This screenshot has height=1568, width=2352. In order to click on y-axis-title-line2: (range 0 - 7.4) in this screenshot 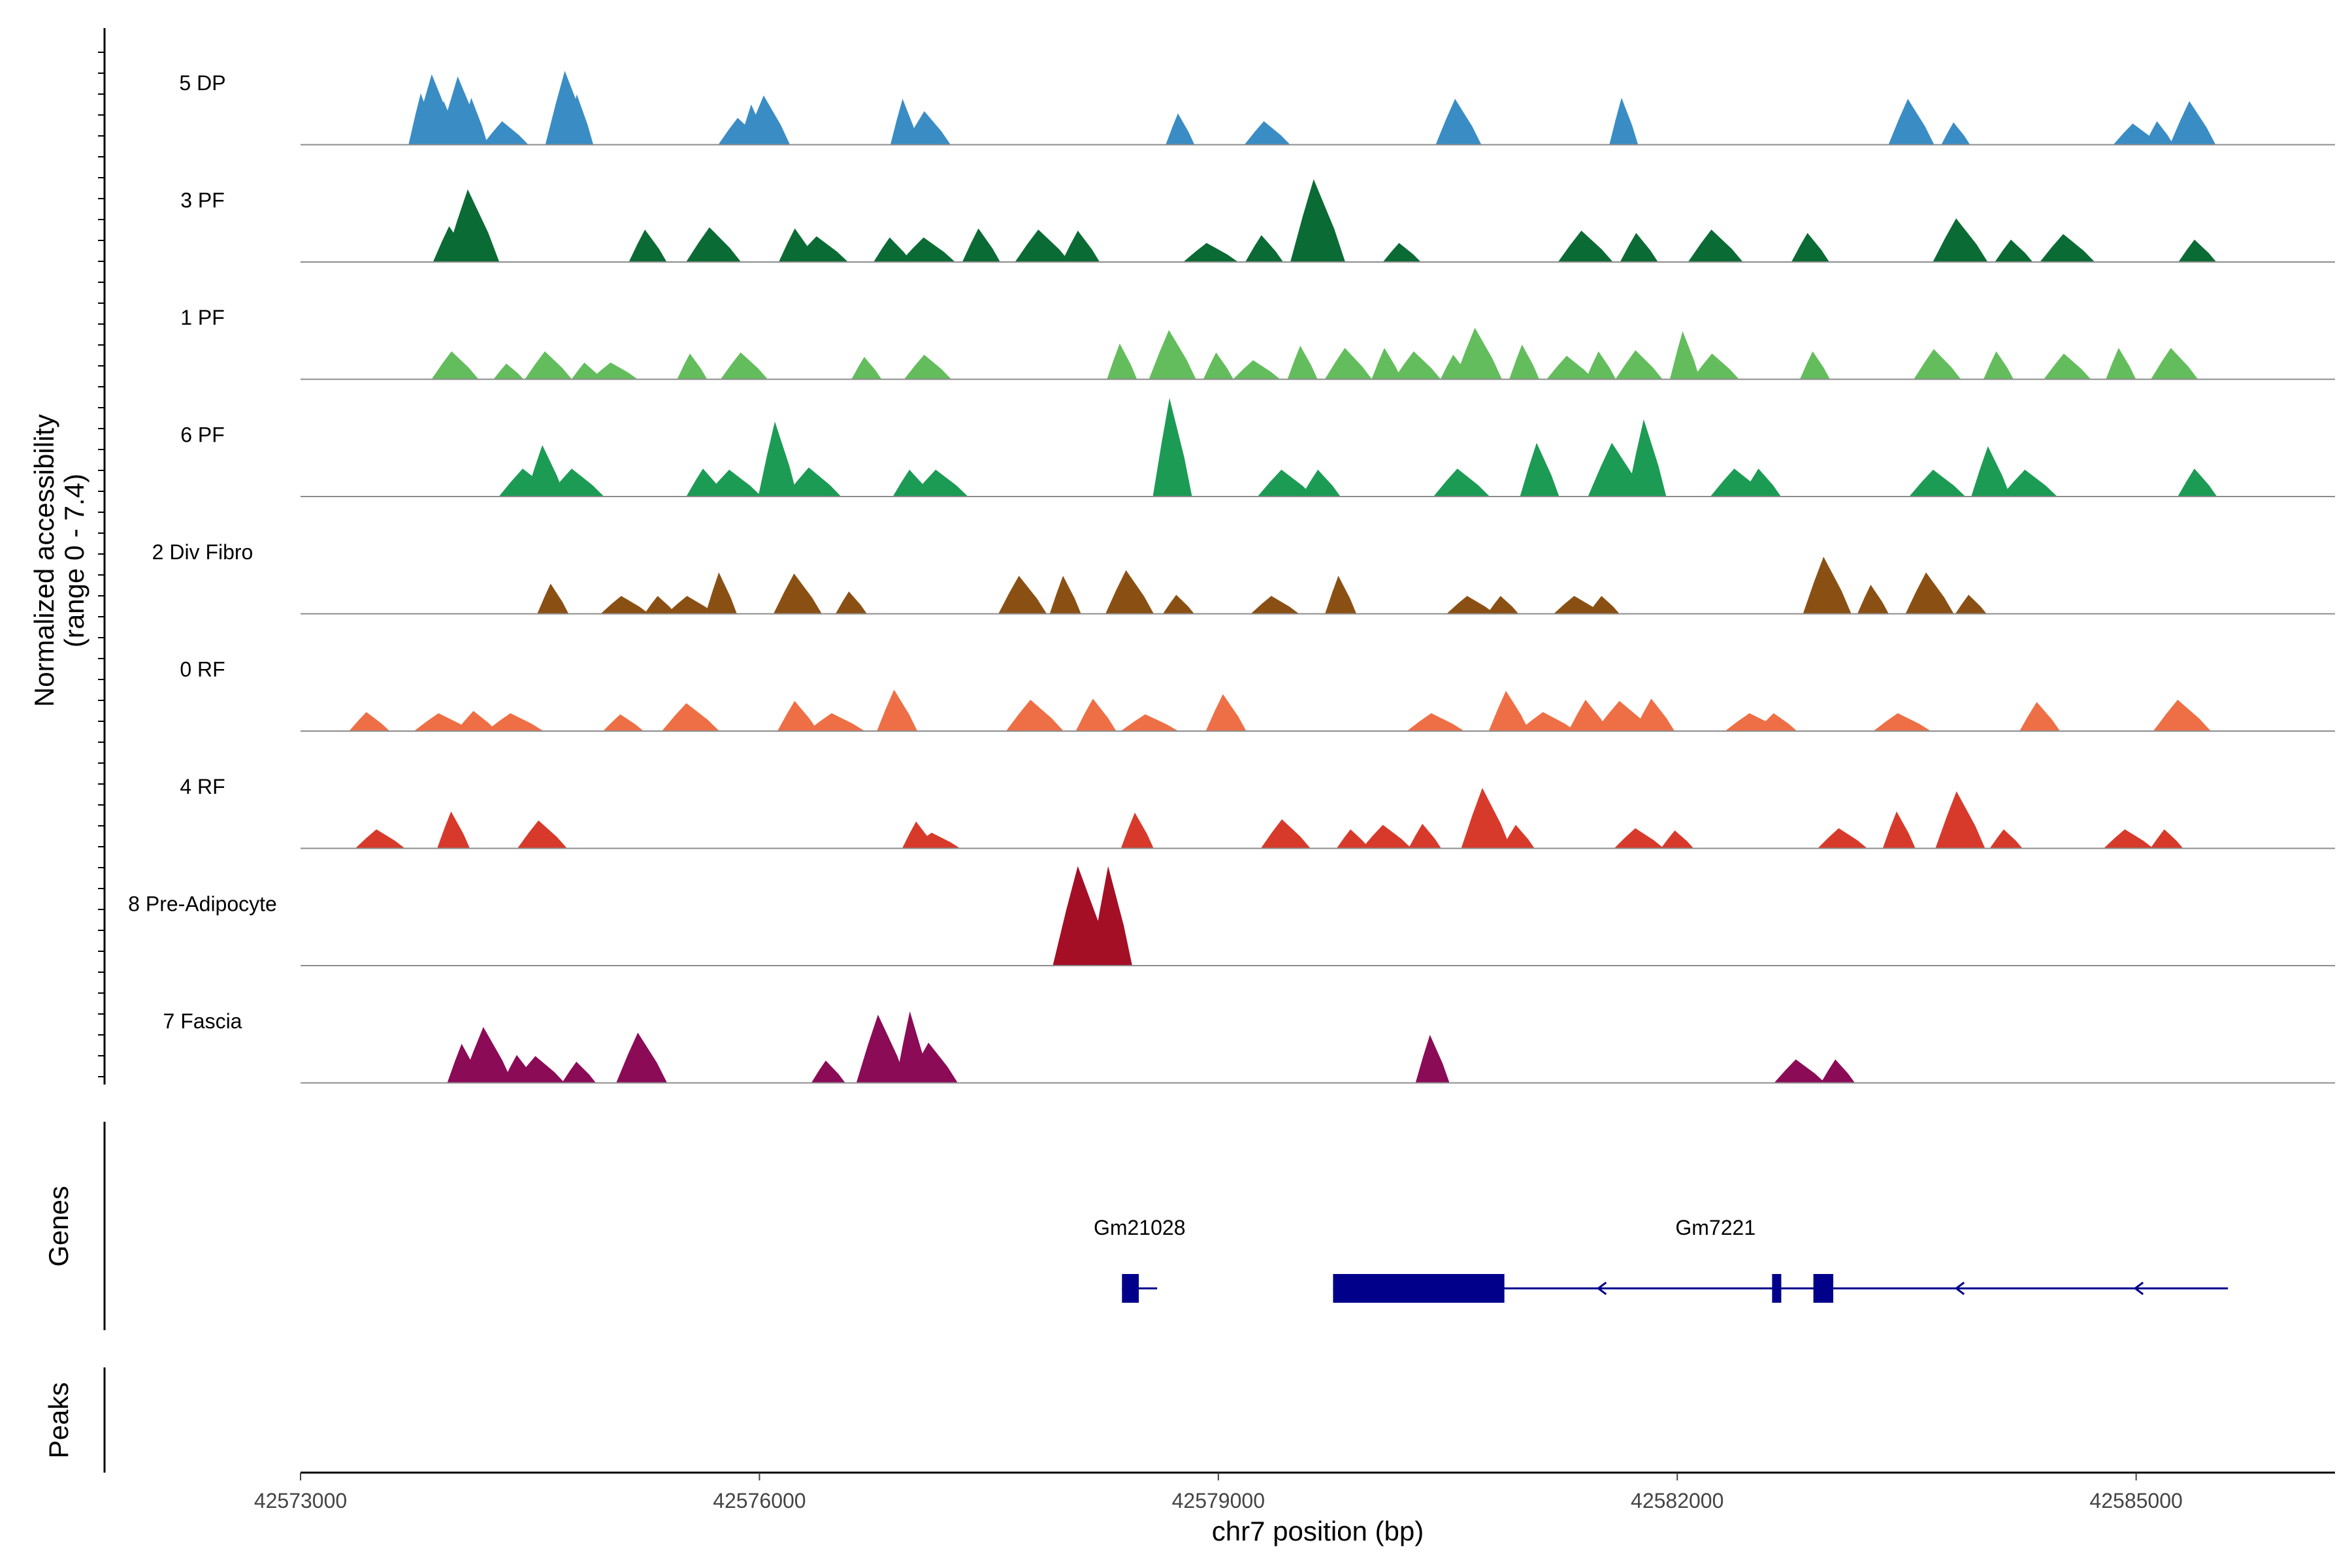, I will do `click(74, 560)`.